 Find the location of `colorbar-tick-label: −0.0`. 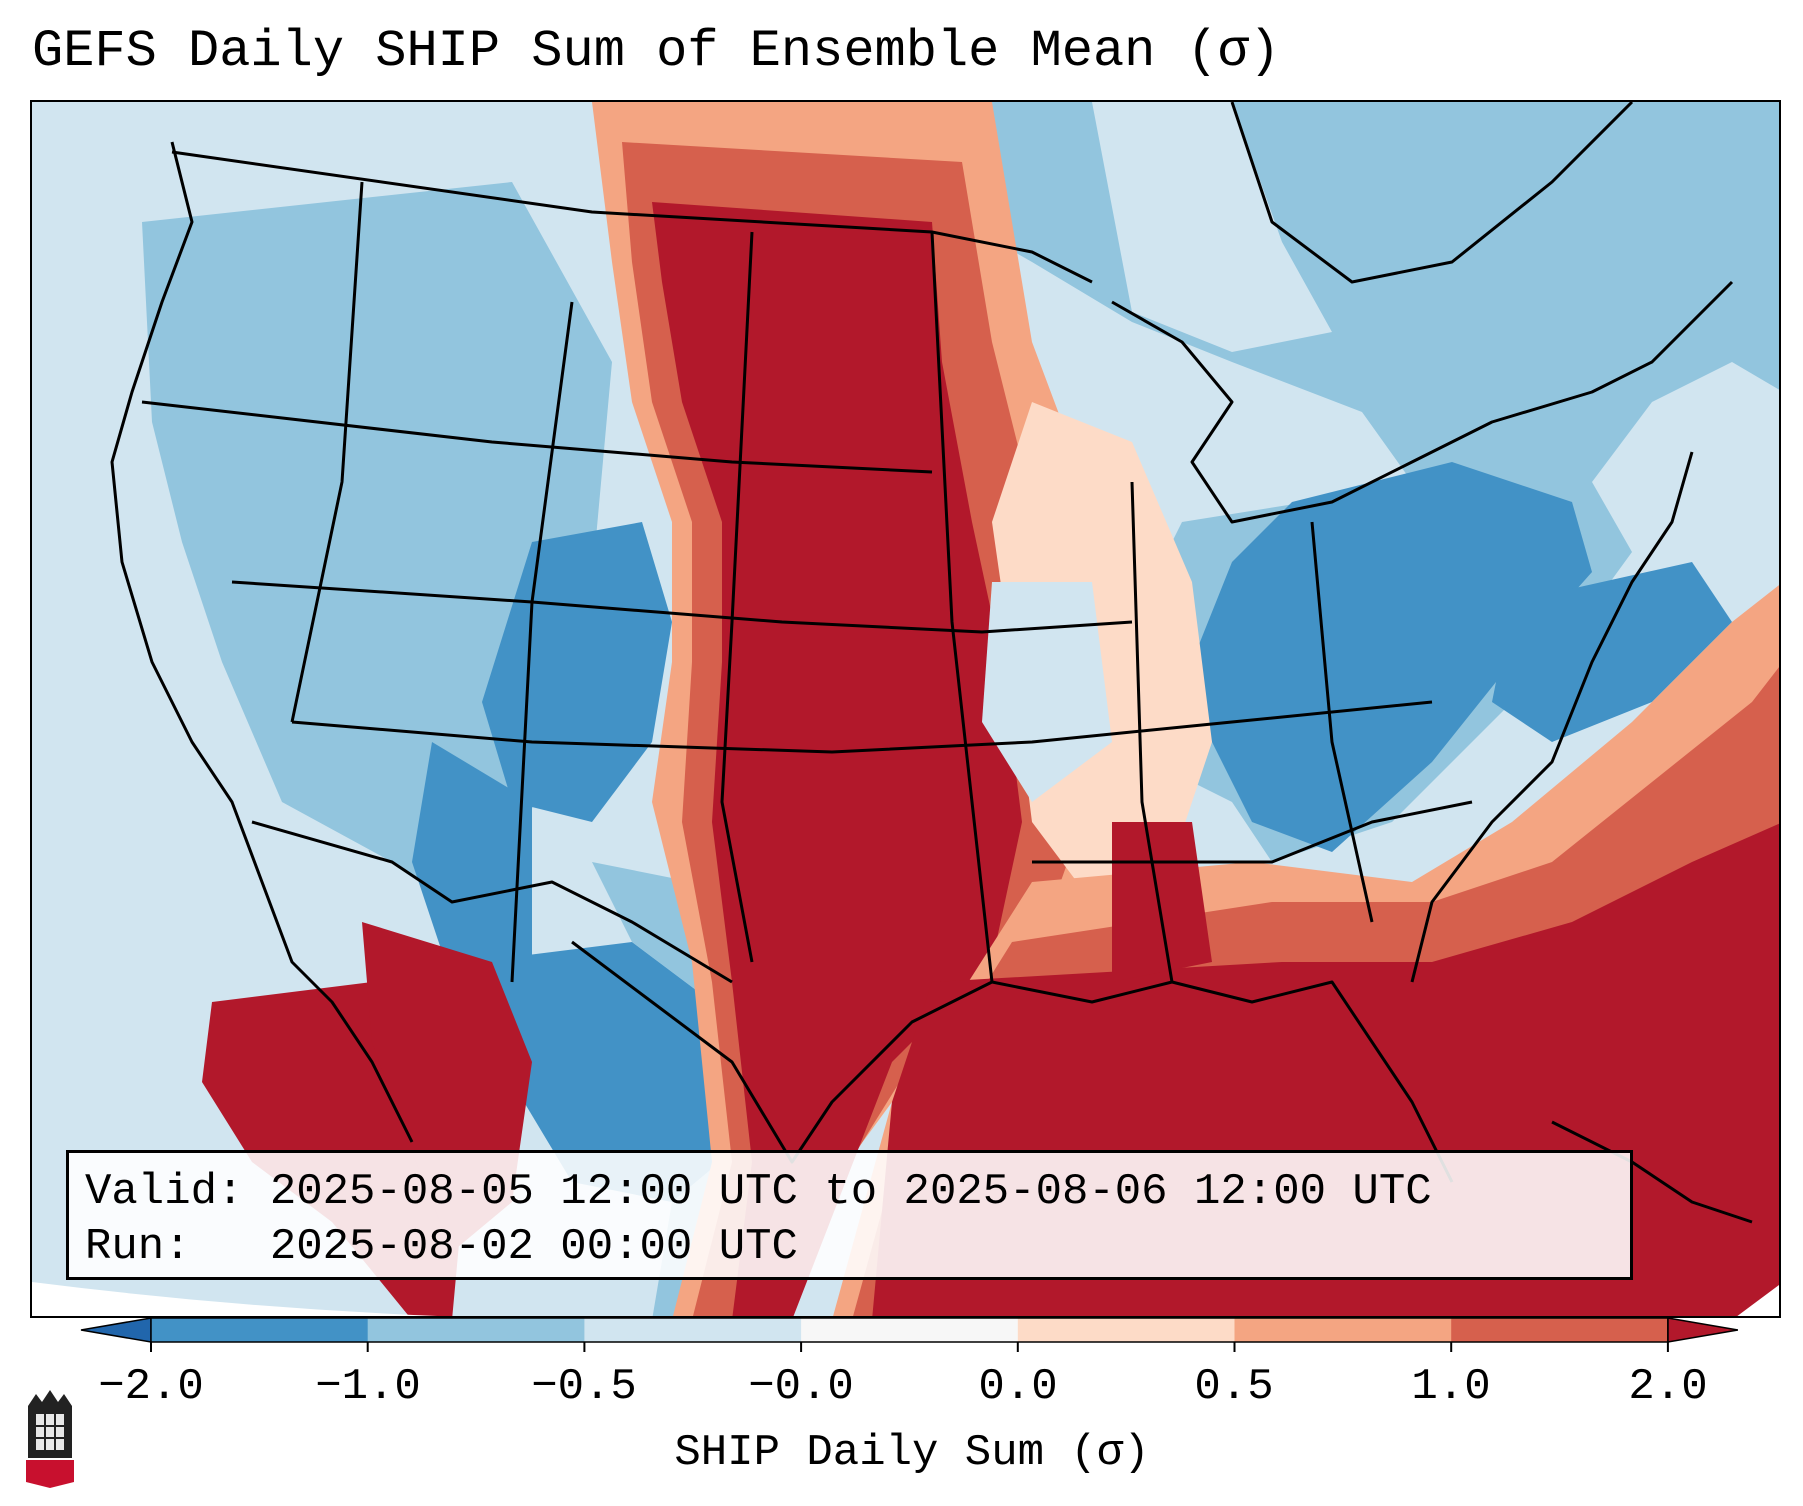

colorbar-tick-label: −0.0 is located at coordinates (801, 1387).